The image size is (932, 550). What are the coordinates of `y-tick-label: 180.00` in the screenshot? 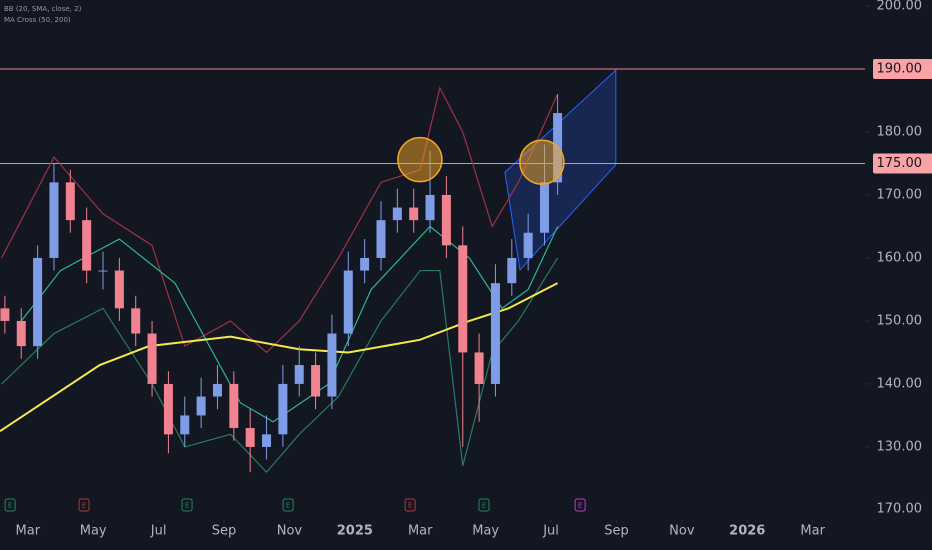 It's located at (900, 131).